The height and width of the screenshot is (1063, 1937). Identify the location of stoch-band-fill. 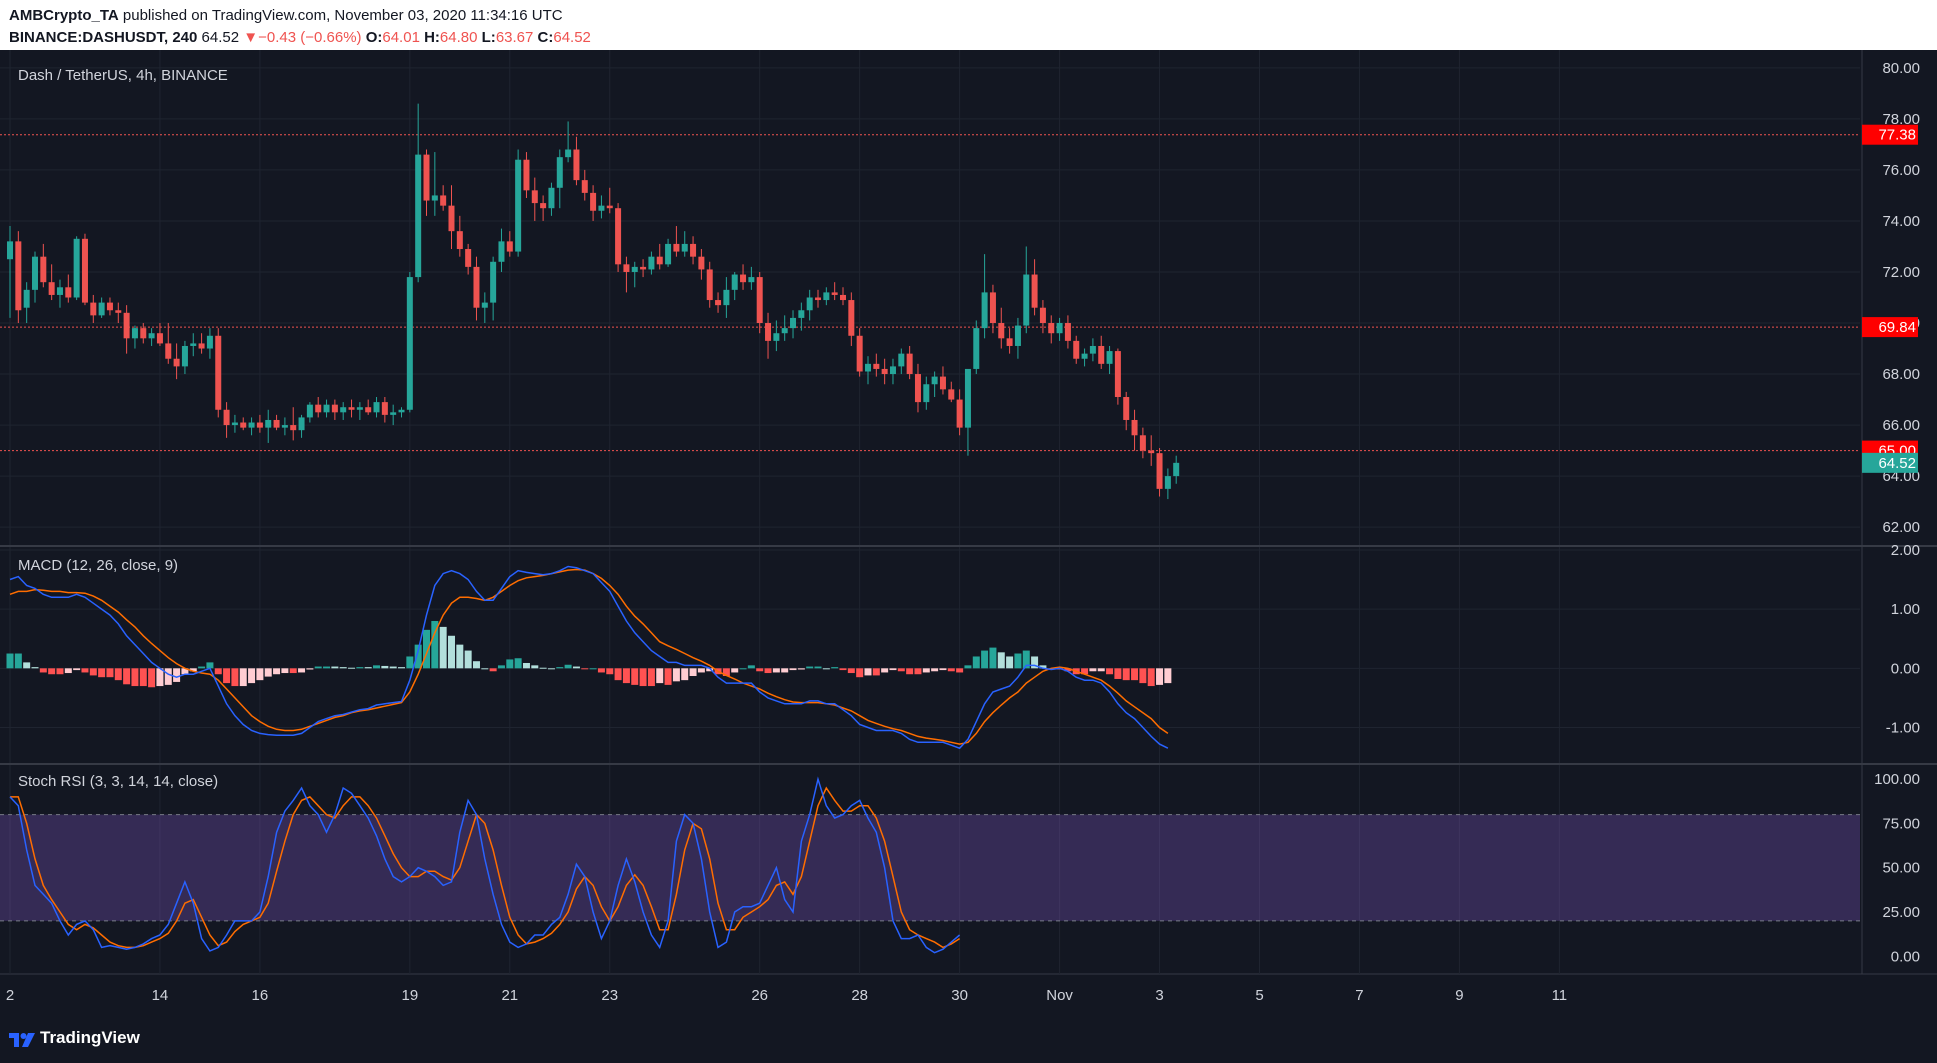
(930, 867).